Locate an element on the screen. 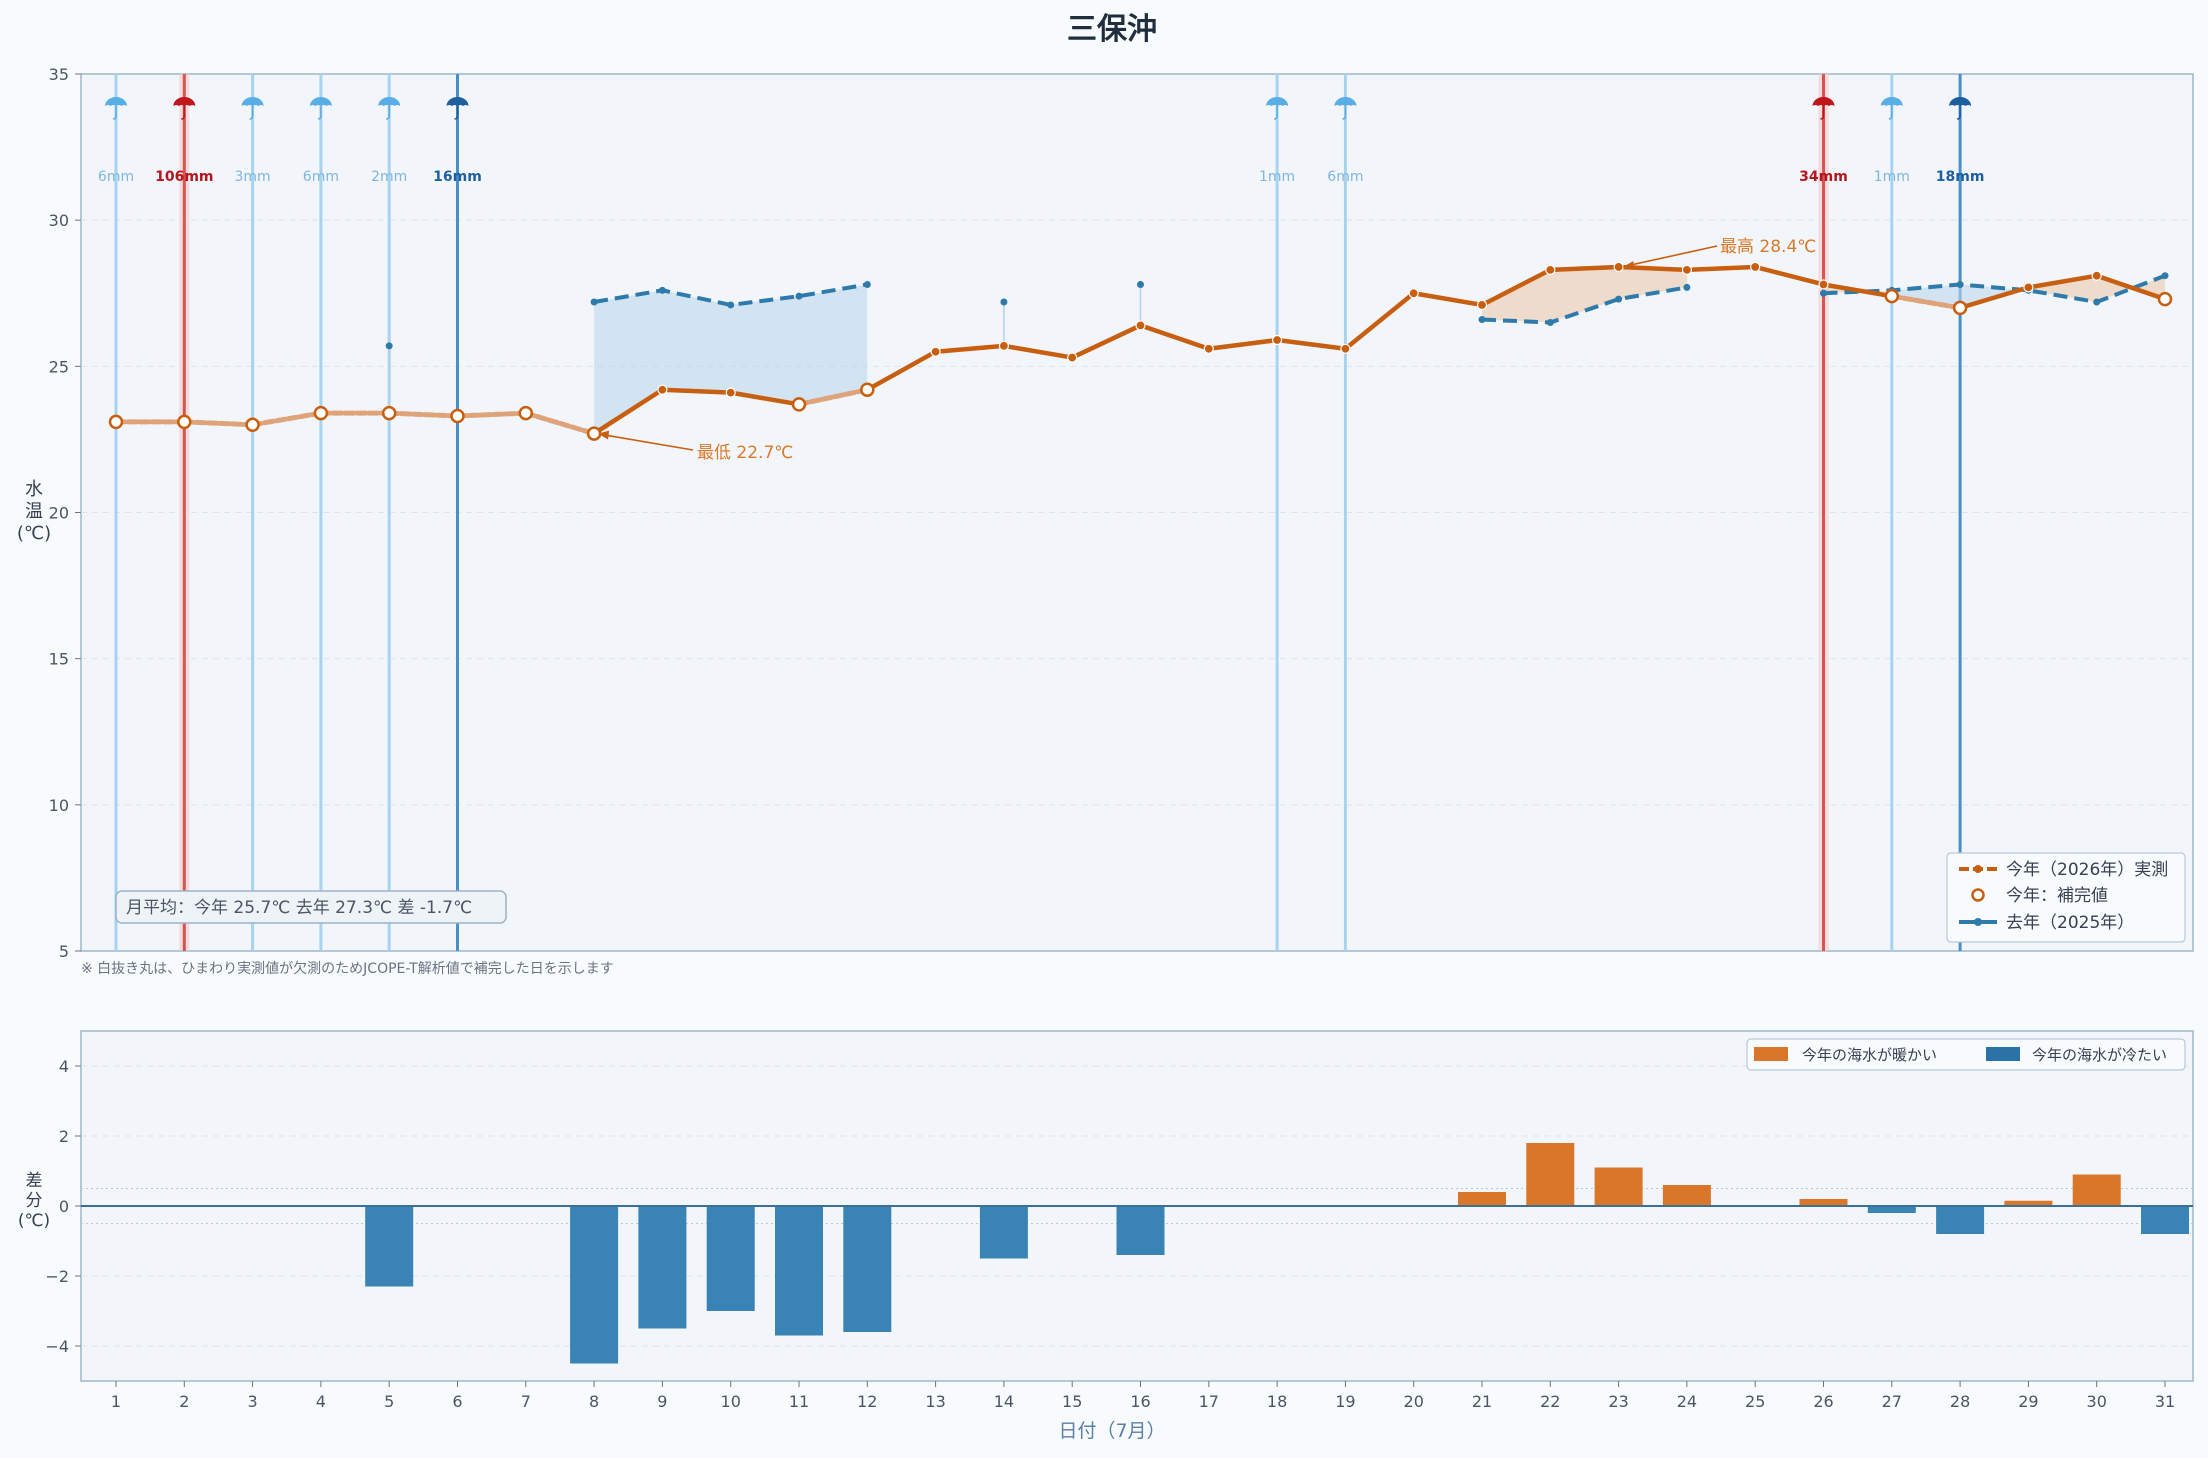 The width and height of the screenshot is (2208, 1458). xtick-label: 16 is located at coordinates (1140, 1401).